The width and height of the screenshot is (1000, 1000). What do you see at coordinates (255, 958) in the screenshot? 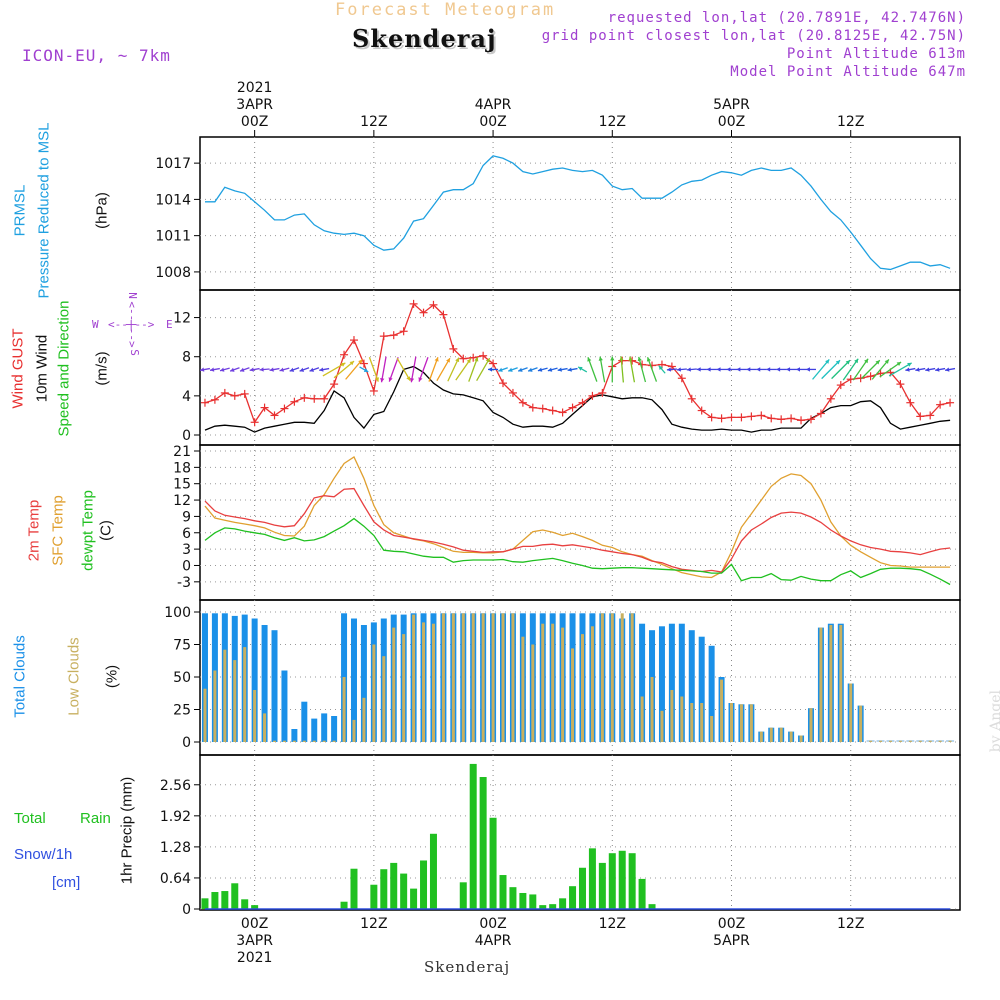
I see `time-label-bottom: 2021` at bounding box center [255, 958].